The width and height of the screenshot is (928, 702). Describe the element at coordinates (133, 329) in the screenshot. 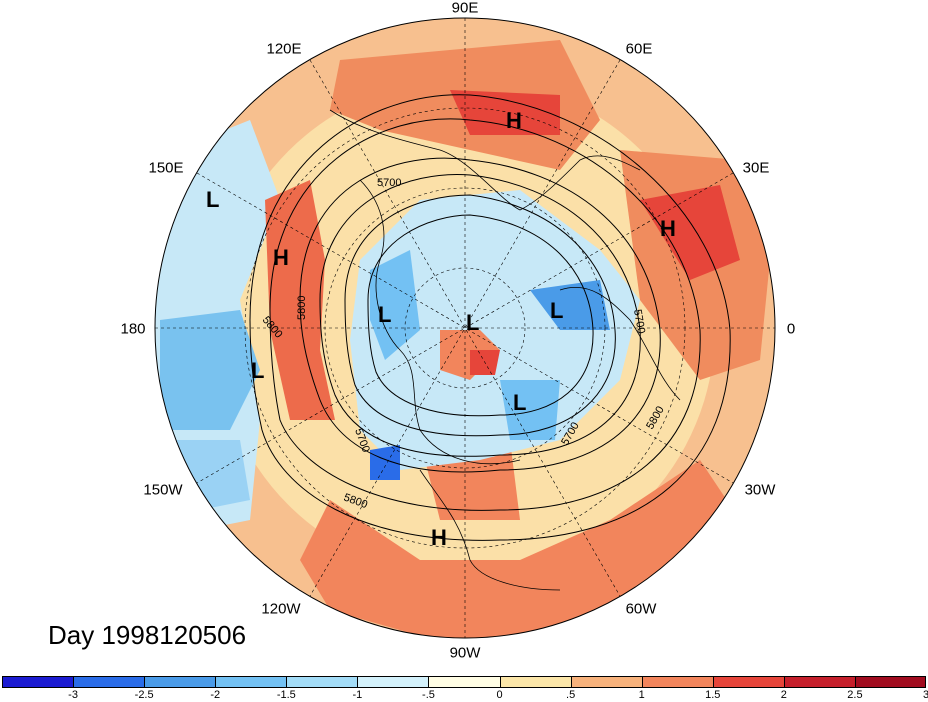

I see `lon-label-180: 180` at that location.